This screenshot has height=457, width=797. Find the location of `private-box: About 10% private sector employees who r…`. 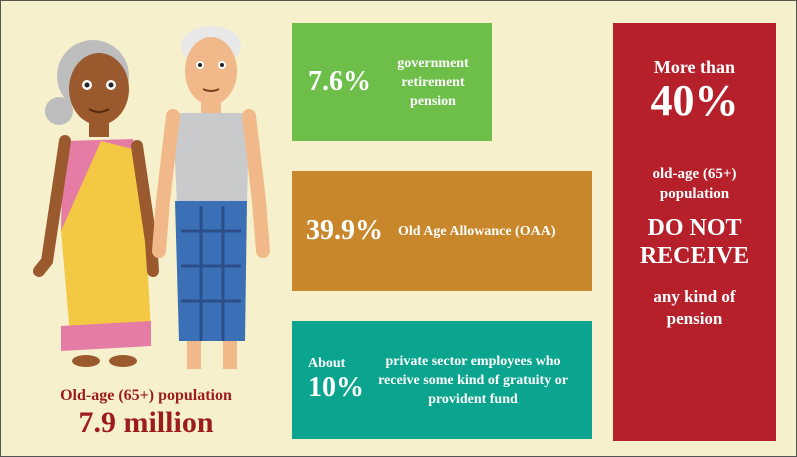

private-box: About 10% private sector employees who r… is located at coordinates (442, 380).